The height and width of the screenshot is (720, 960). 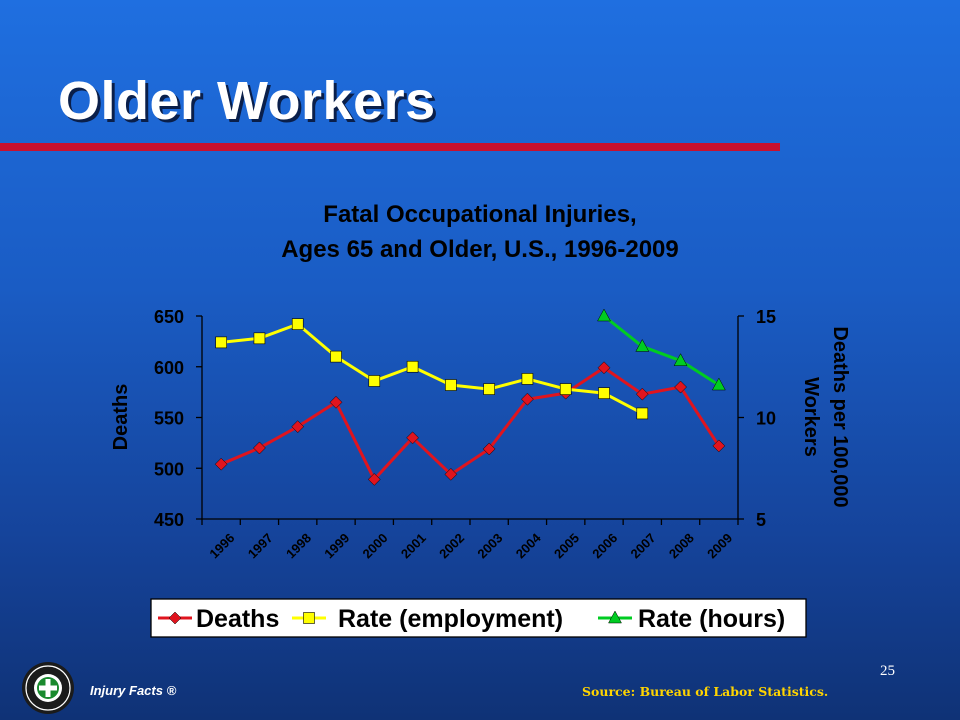 I want to click on legend-label-deaths: Deaths, so click(x=237, y=619).